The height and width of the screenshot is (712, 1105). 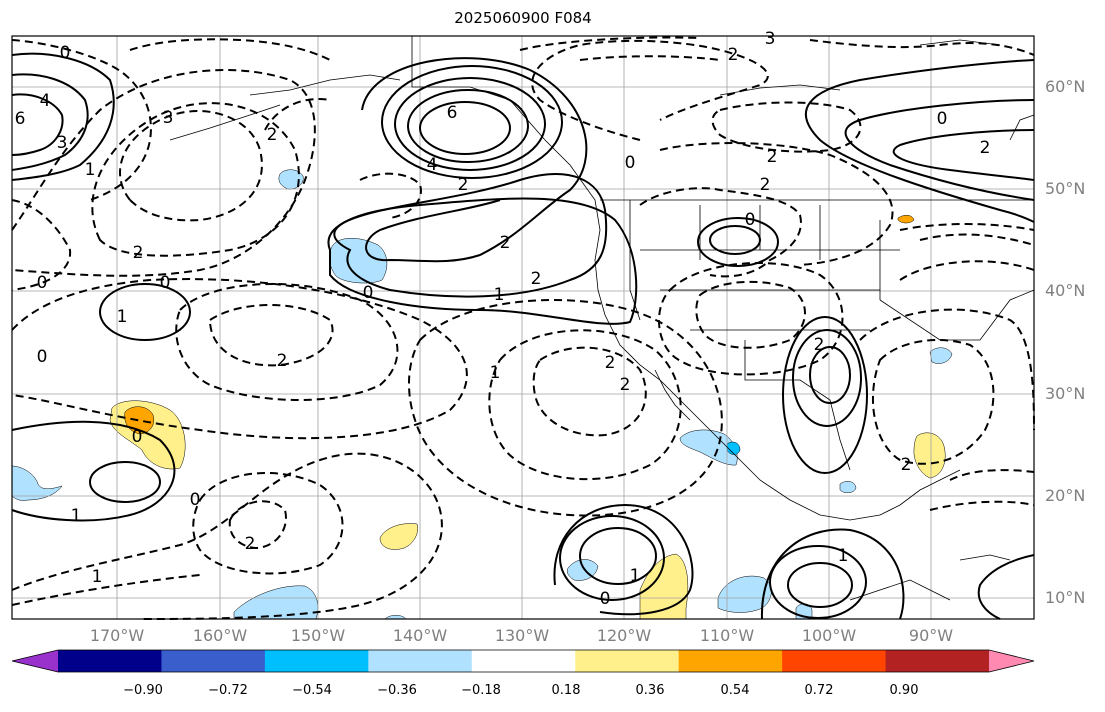 I want to click on lon-label: 100°W, so click(x=829, y=635).